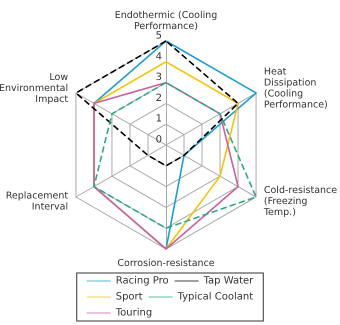  Describe the element at coordinates (296, 88) in the screenshot. I see `spoke-label: Heat Dissipation (Cooling Performance)` at that location.